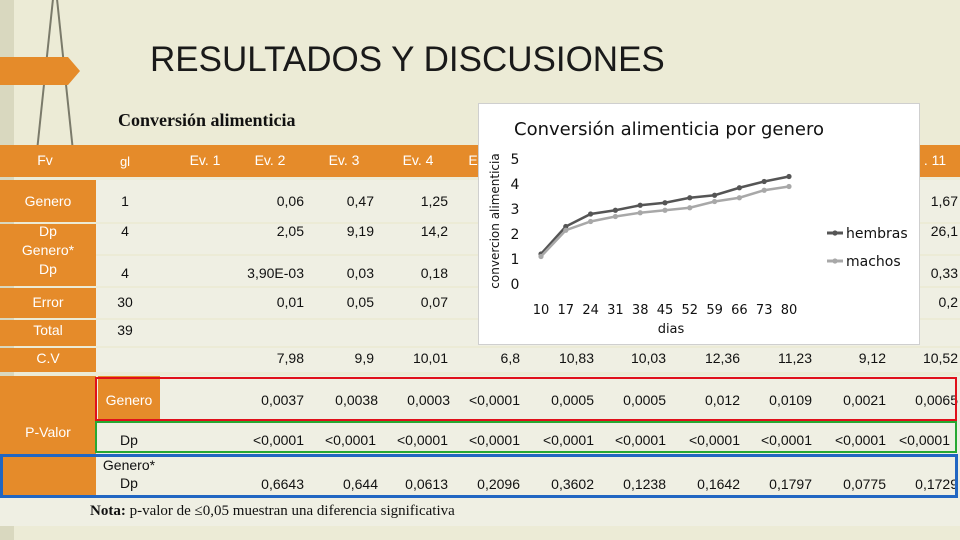  Describe the element at coordinates (718, 484) in the screenshot. I see `pvalor-genero-dp-cell: 0,1642` at that location.